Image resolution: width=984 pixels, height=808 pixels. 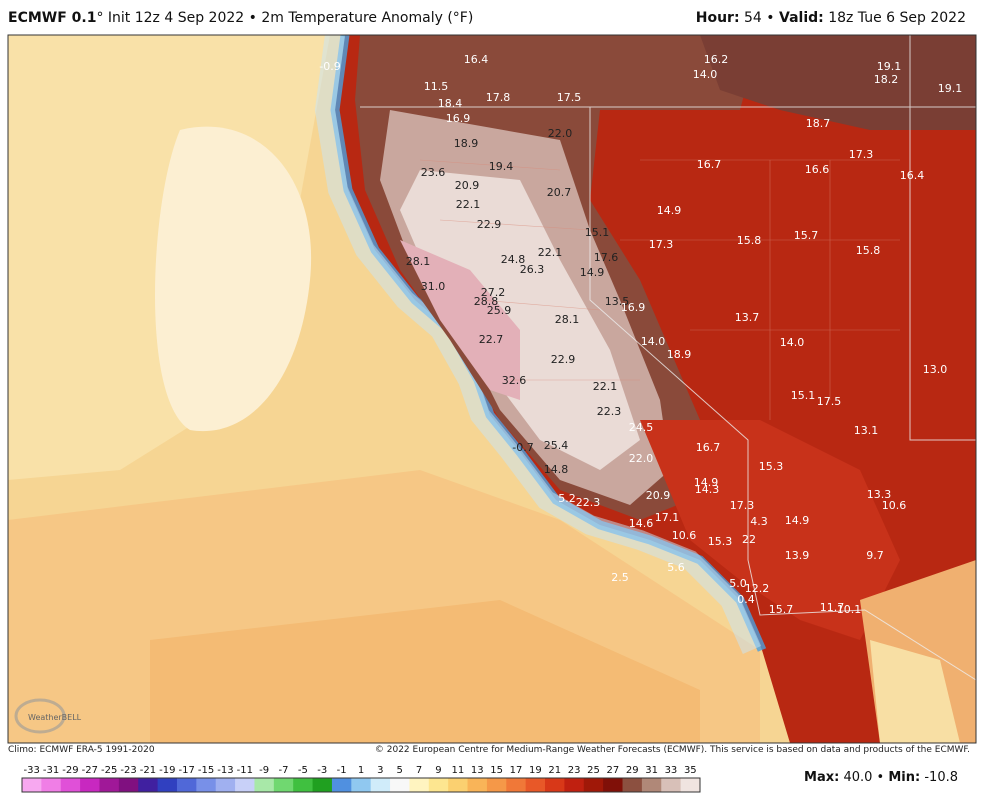 What do you see at coordinates (817, 169) in the screenshot?
I see `map-value: 16.6` at bounding box center [817, 169].